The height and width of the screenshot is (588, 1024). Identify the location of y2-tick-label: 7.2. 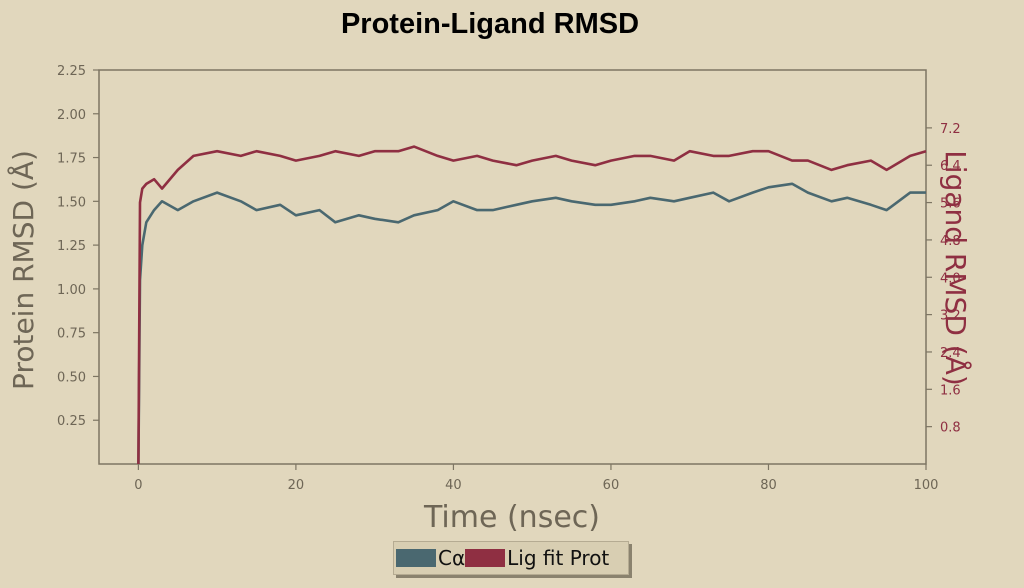
(950, 129).